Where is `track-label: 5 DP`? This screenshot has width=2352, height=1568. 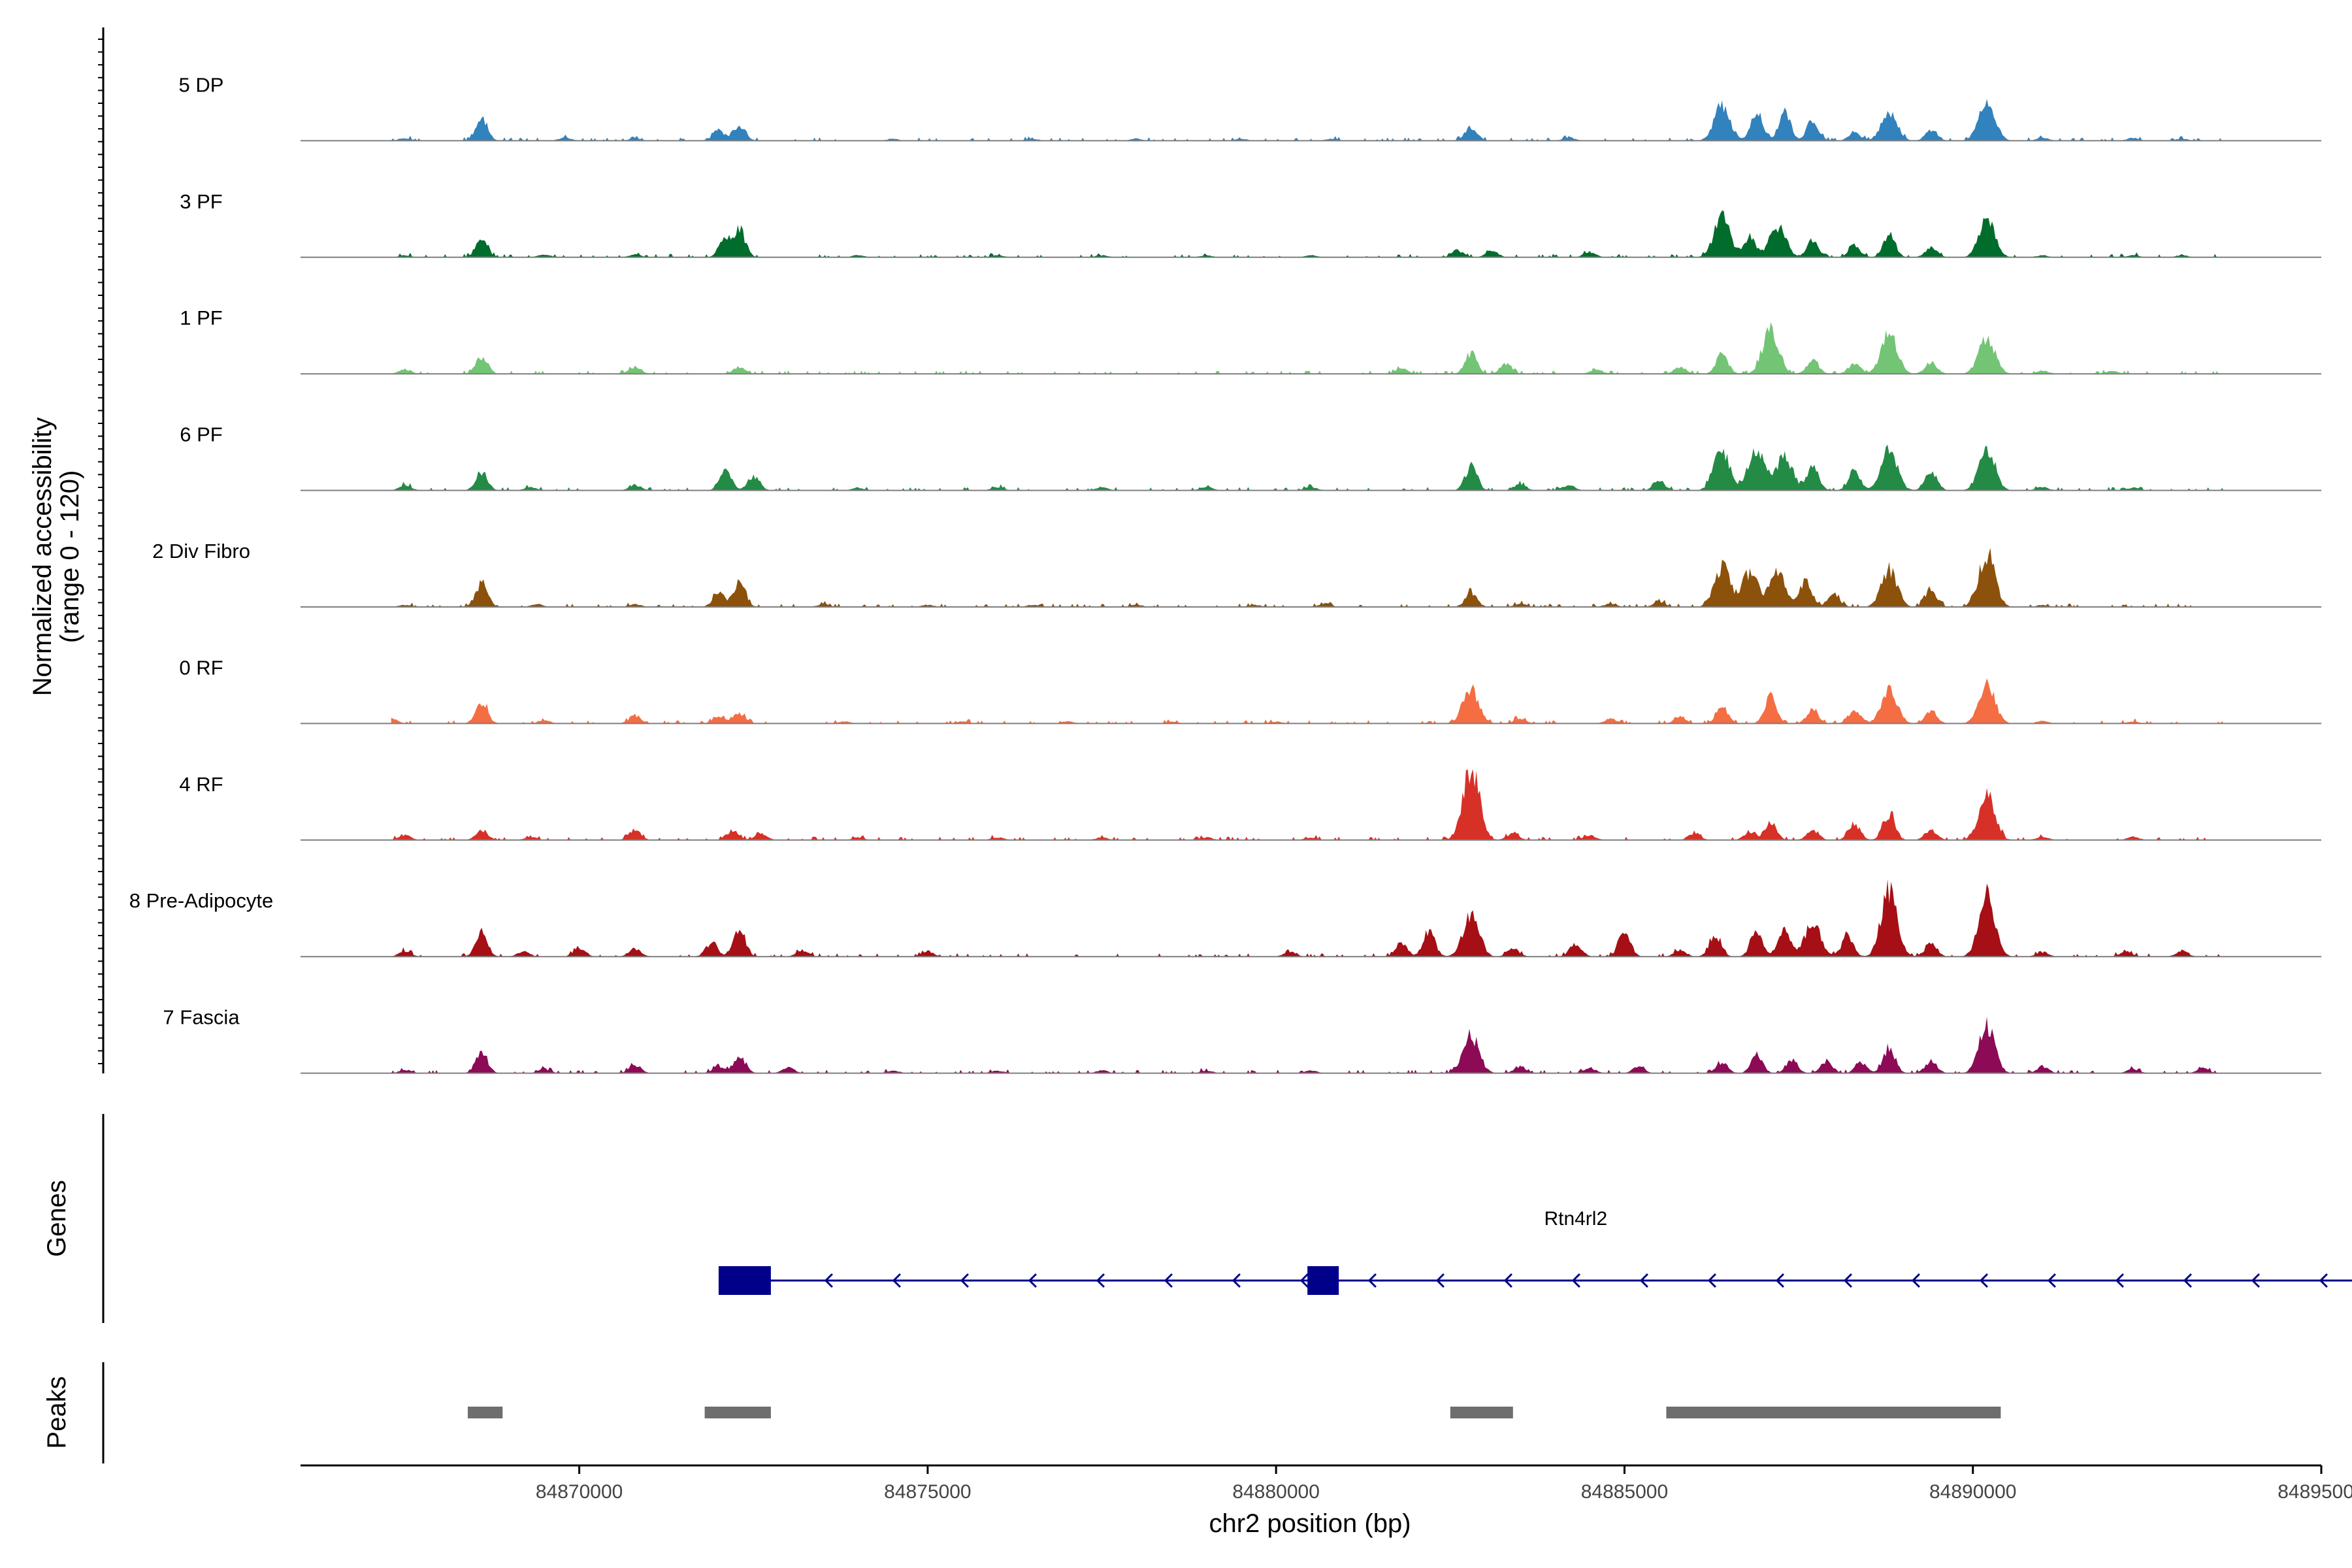
track-label: 5 DP is located at coordinates (201, 84).